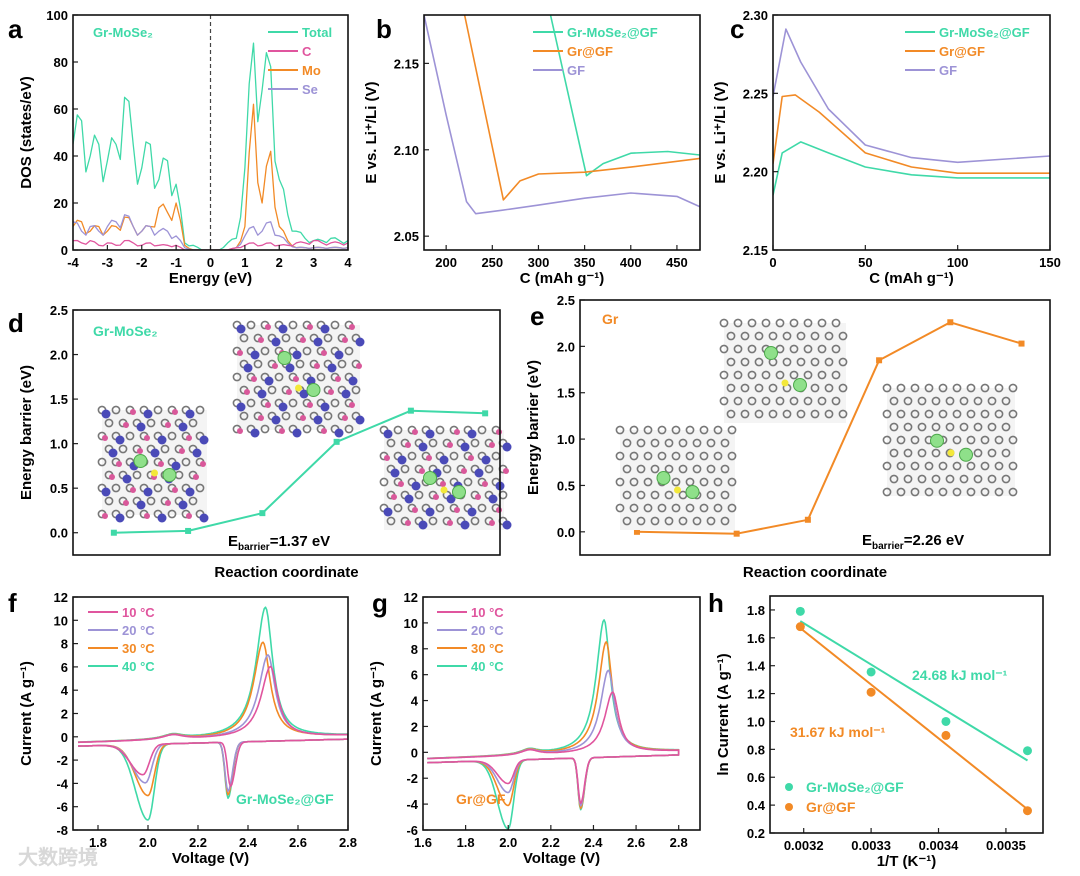 The height and width of the screenshot is (876, 1080). Describe the element at coordinates (62, 830) in the screenshot. I see `y-tick-label: -8` at that location.